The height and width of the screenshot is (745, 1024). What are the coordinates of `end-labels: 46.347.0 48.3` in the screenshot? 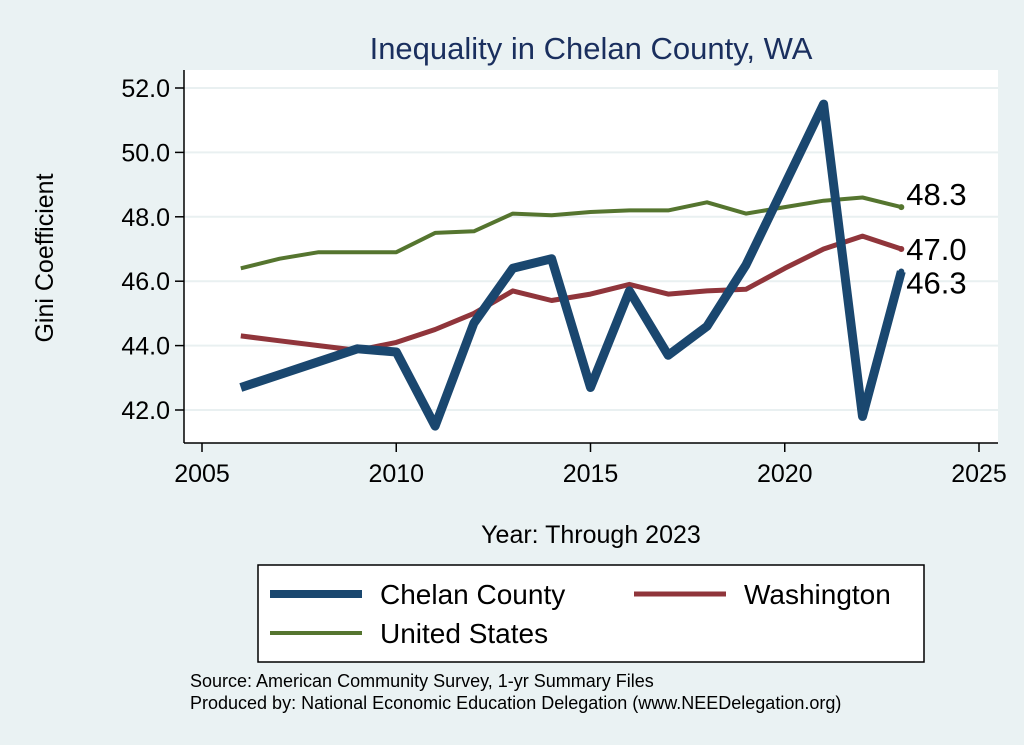 It's located at (936, 238).